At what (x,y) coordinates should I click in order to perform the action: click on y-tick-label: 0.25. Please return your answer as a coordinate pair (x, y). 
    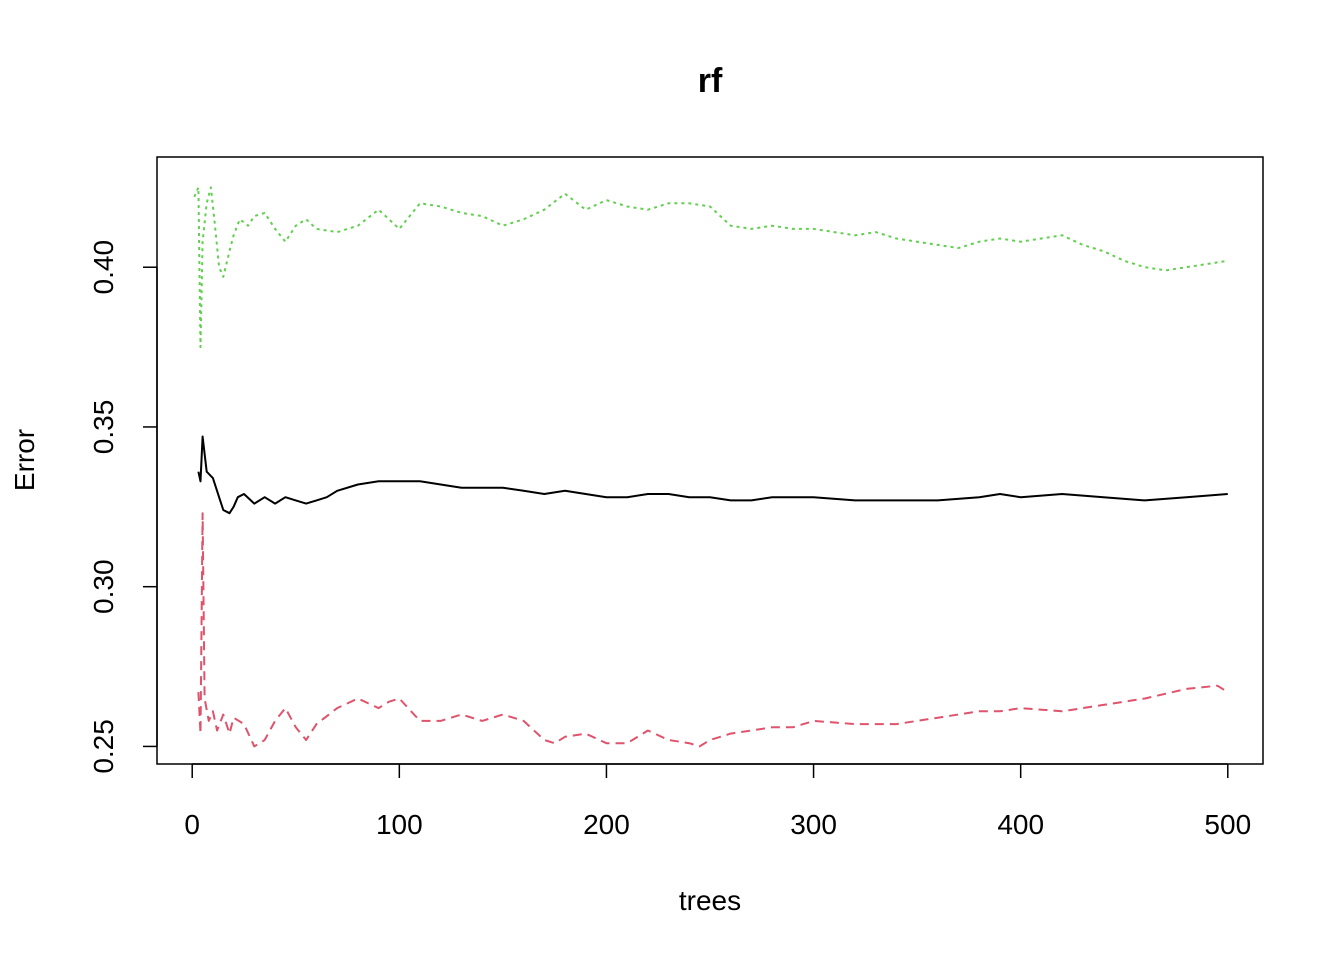
    Looking at the image, I should click on (103, 746).